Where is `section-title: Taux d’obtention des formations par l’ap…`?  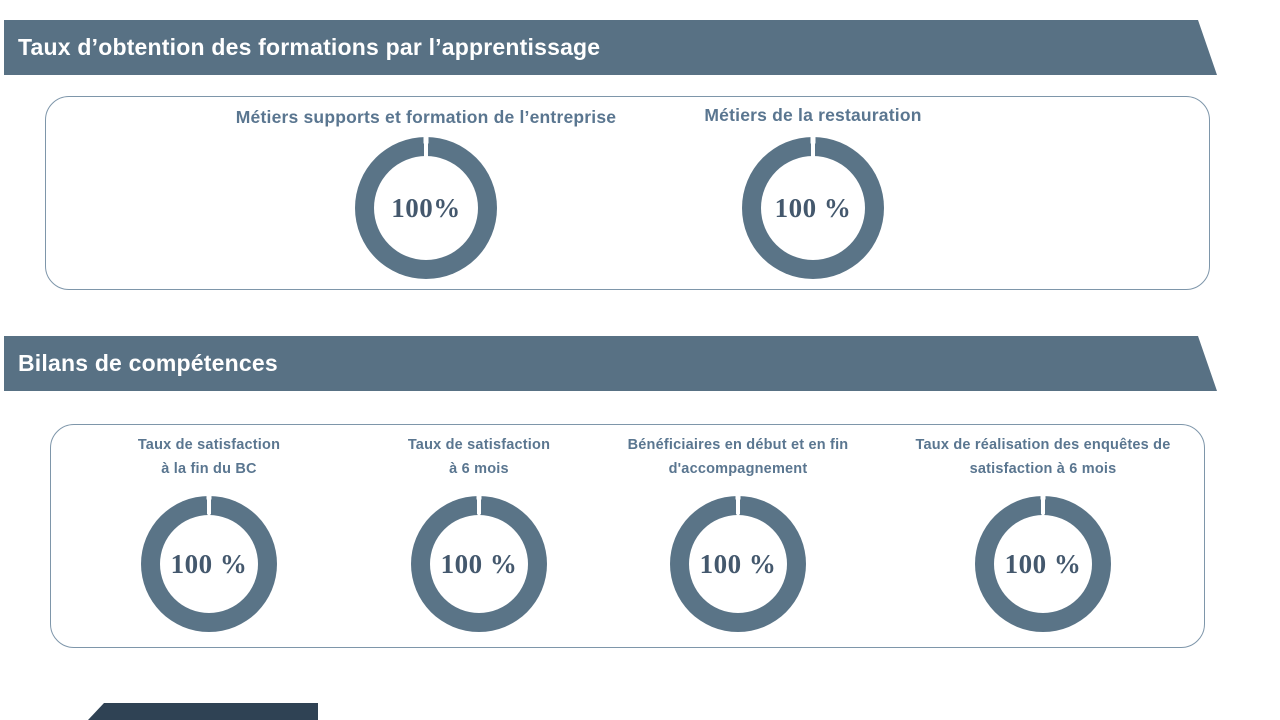 section-title: Taux d’obtention des formations par l’ap… is located at coordinates (309, 47).